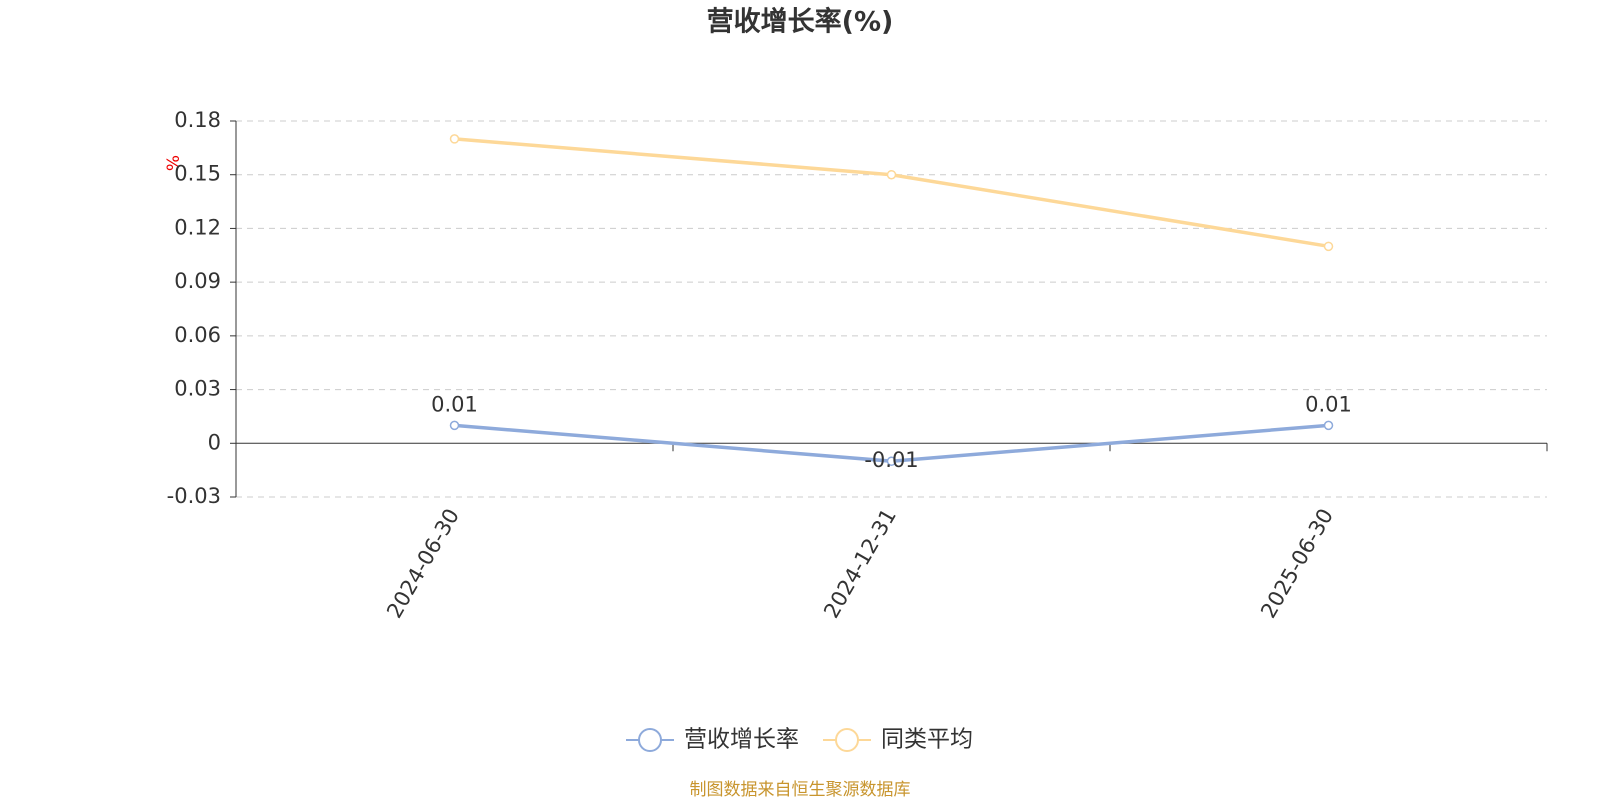  What do you see at coordinates (1297, 564) in the screenshot?
I see `x-tick-label: 2025-06-30` at bounding box center [1297, 564].